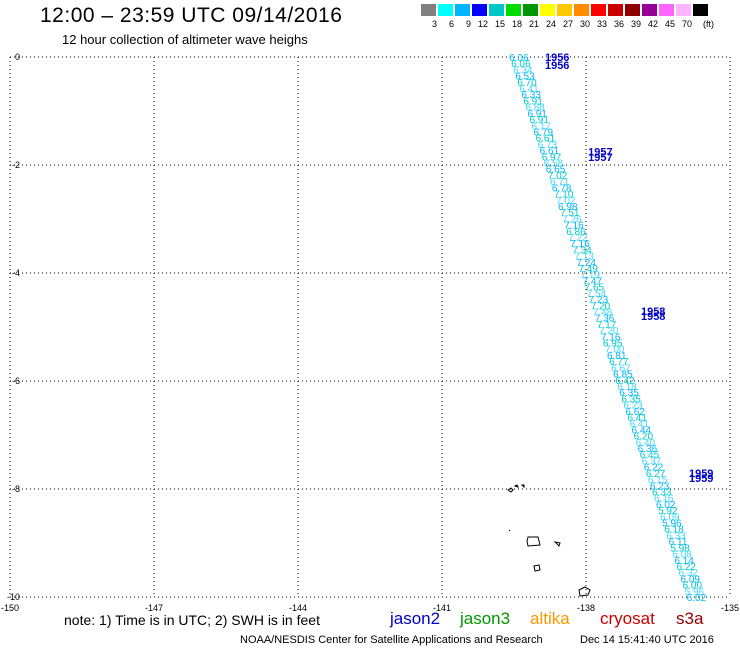  Describe the element at coordinates (650, 455) in the screenshot. I see `swh-value-label: 6.45` at that location.